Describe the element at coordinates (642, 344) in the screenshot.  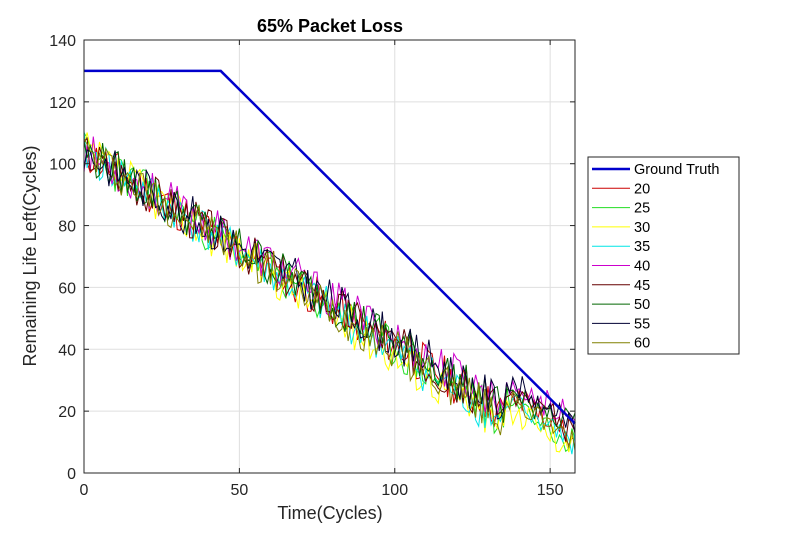
I see `legend-label: 60` at that location.